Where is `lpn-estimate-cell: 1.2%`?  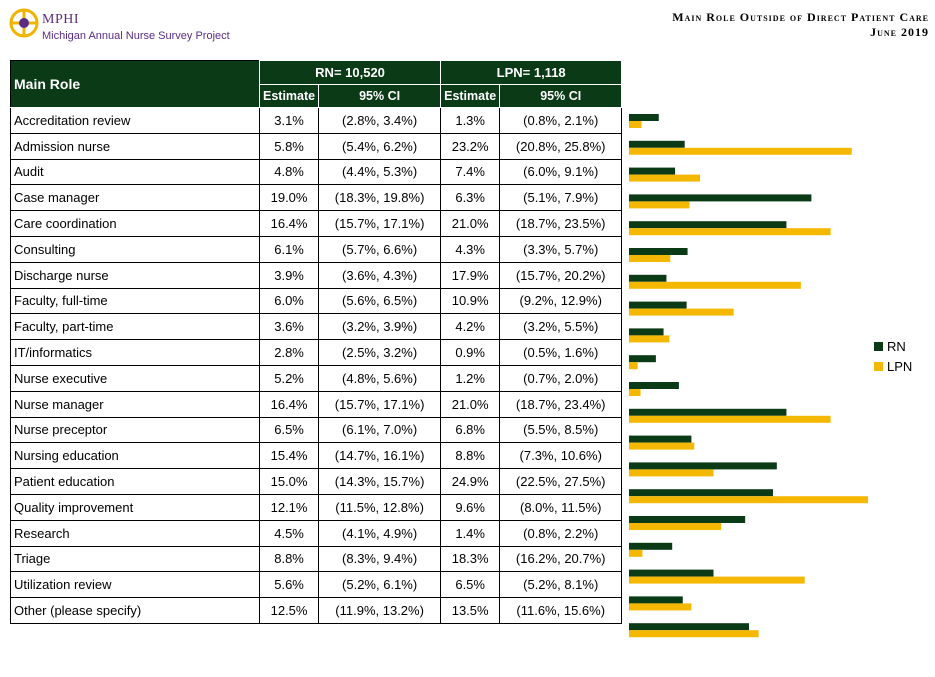 lpn-estimate-cell: 1.2% is located at coordinates (470, 378).